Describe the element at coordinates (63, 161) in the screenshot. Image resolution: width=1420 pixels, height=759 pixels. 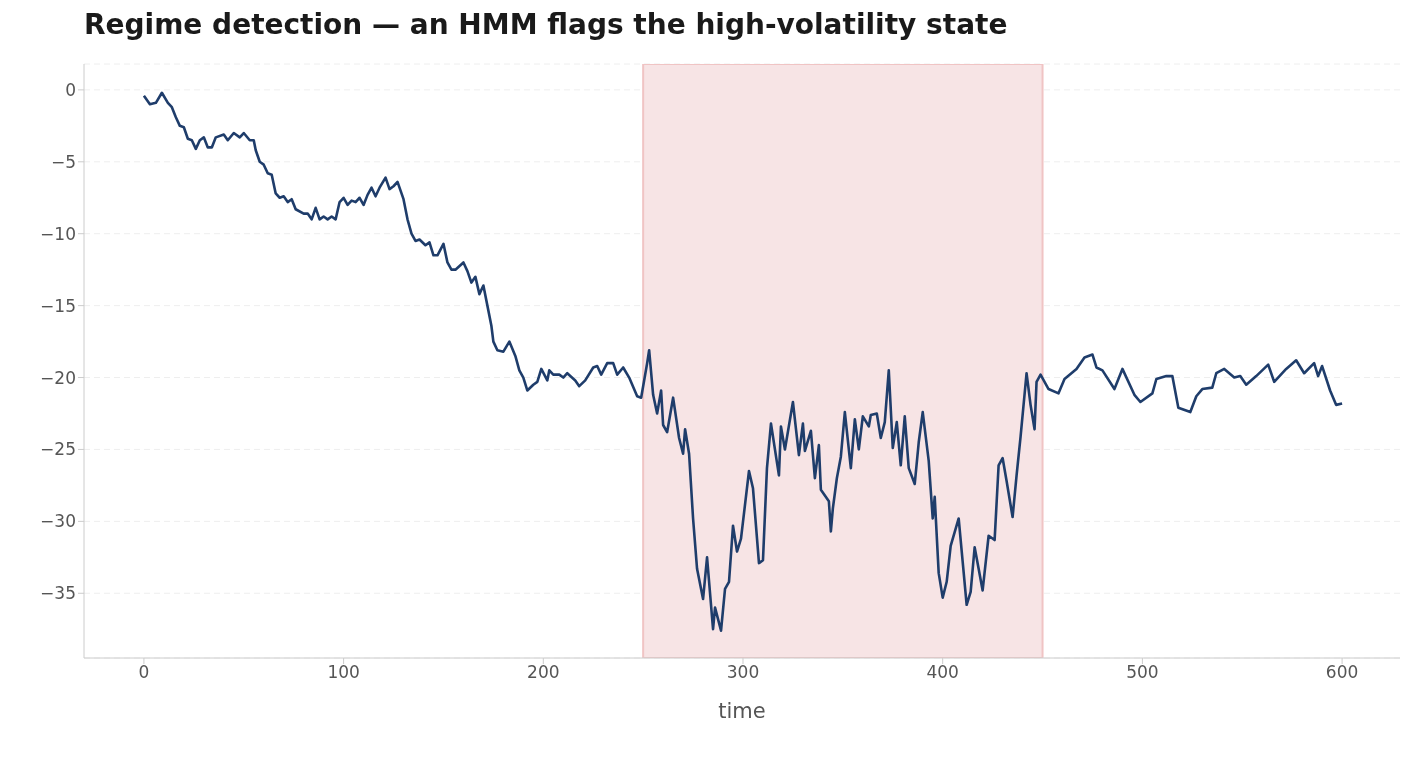
I see `y-tick-label: −5` at that location.